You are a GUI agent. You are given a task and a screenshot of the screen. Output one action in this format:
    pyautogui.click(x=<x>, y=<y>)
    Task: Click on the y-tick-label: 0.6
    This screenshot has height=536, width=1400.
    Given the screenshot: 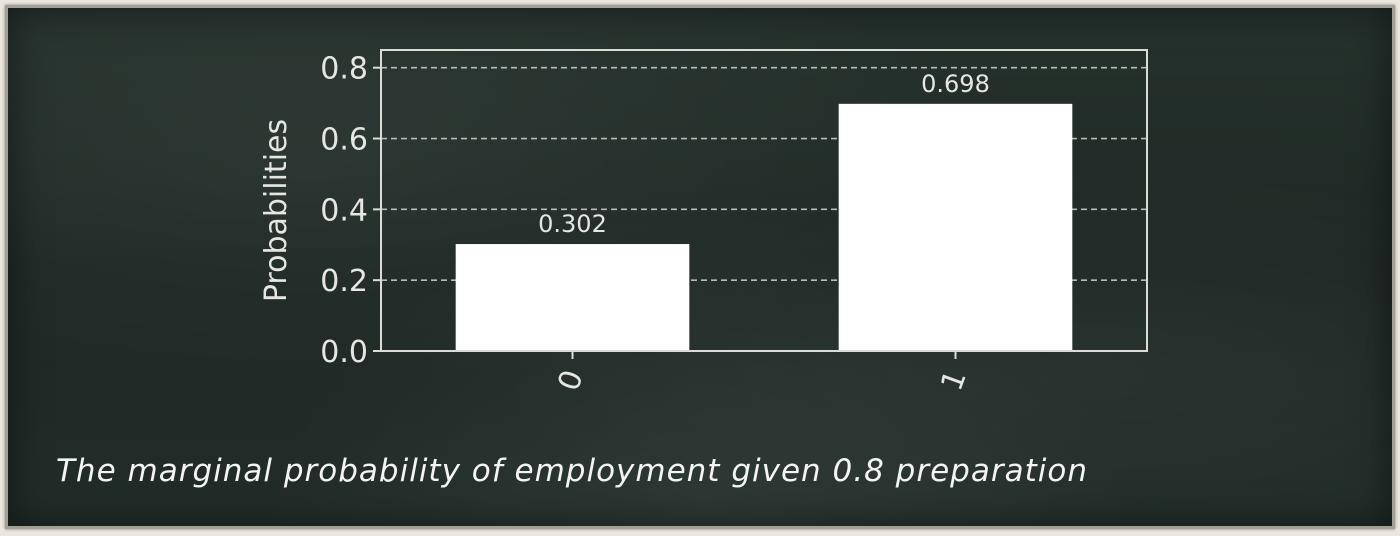 What is the action you would take?
    pyautogui.click(x=344, y=140)
    